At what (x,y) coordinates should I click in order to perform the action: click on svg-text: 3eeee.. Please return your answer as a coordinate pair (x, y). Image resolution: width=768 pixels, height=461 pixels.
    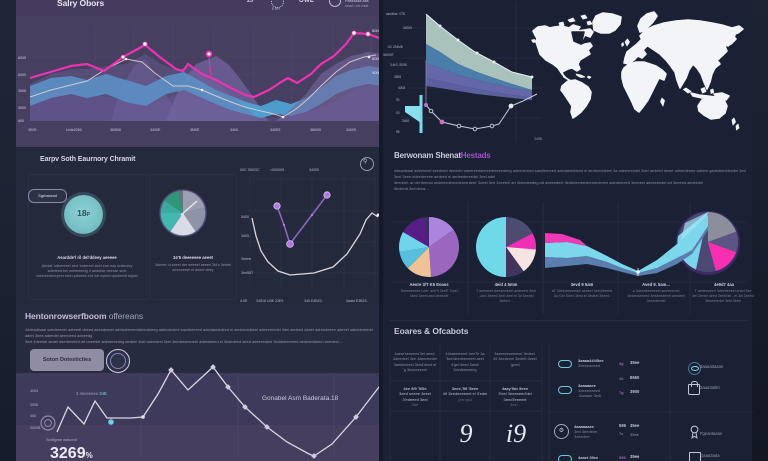
    Looking at the image, I should click on (246, 259).